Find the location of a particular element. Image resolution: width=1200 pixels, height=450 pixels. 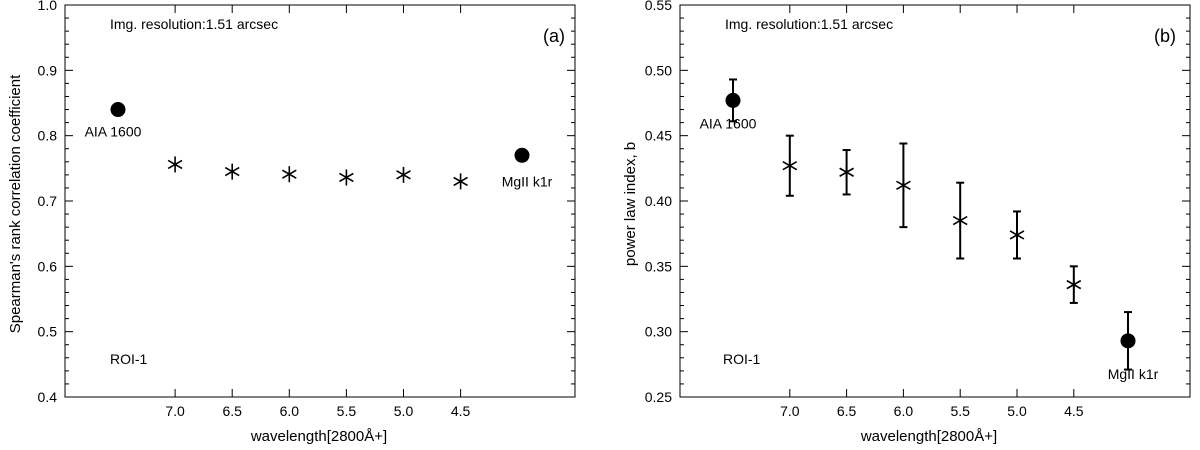

panel-b-point-label: MgII k1r is located at coordinates (1133, 374).